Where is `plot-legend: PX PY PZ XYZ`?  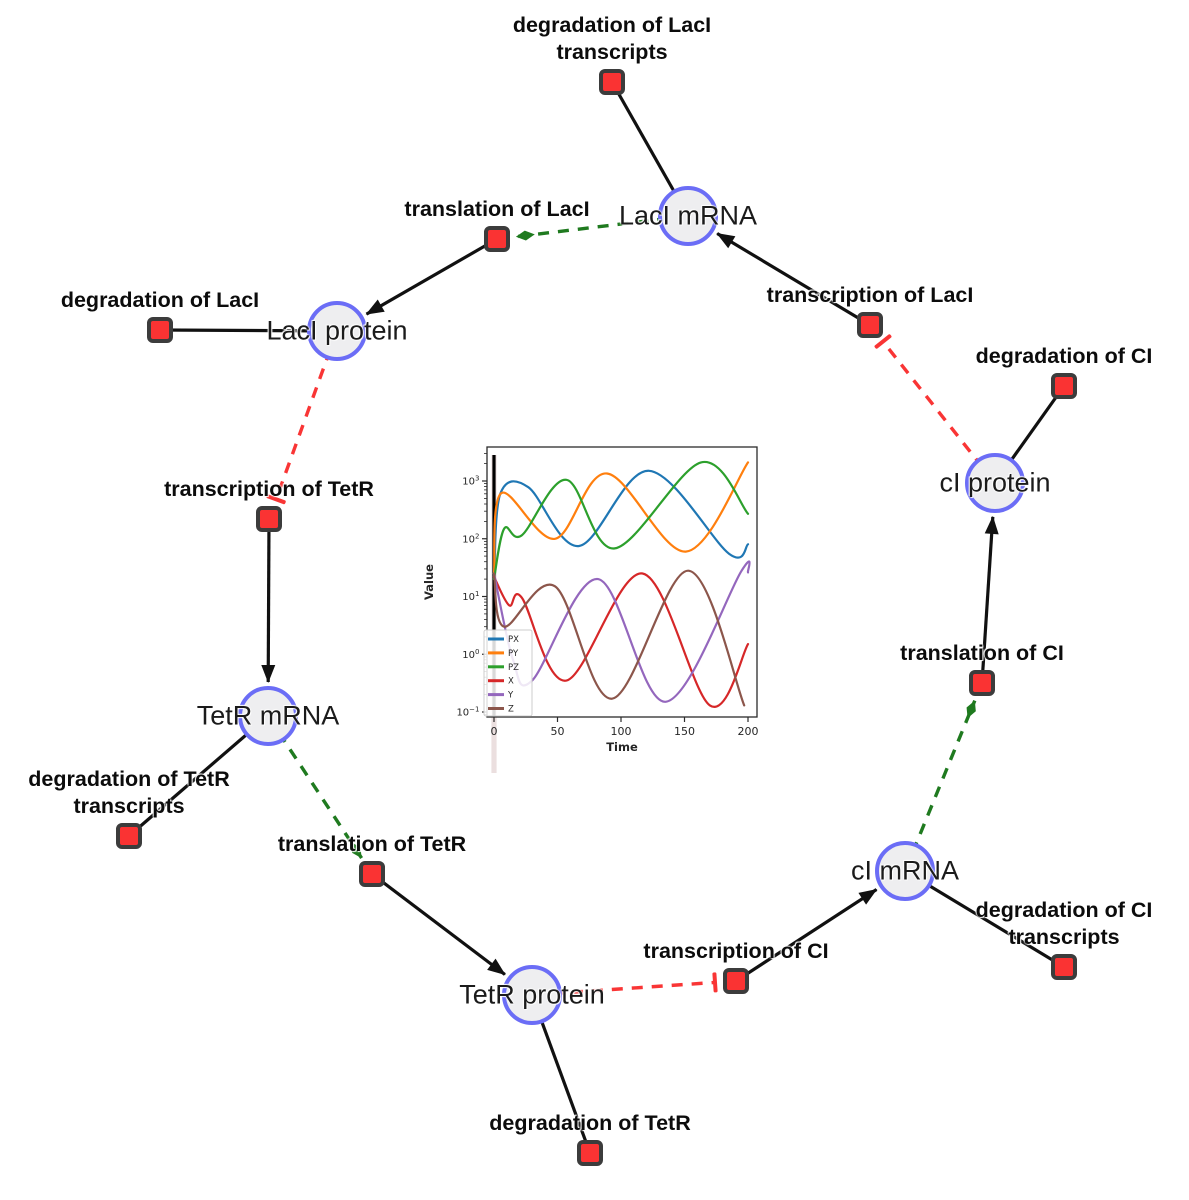 plot-legend: PX PY PZ XYZ is located at coordinates (508, 673).